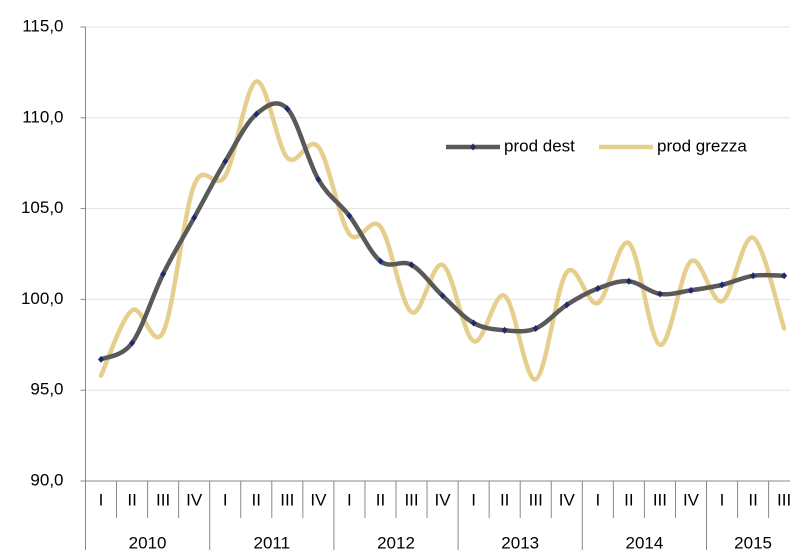  I want to click on x-group-label: 2010, so click(148, 541).